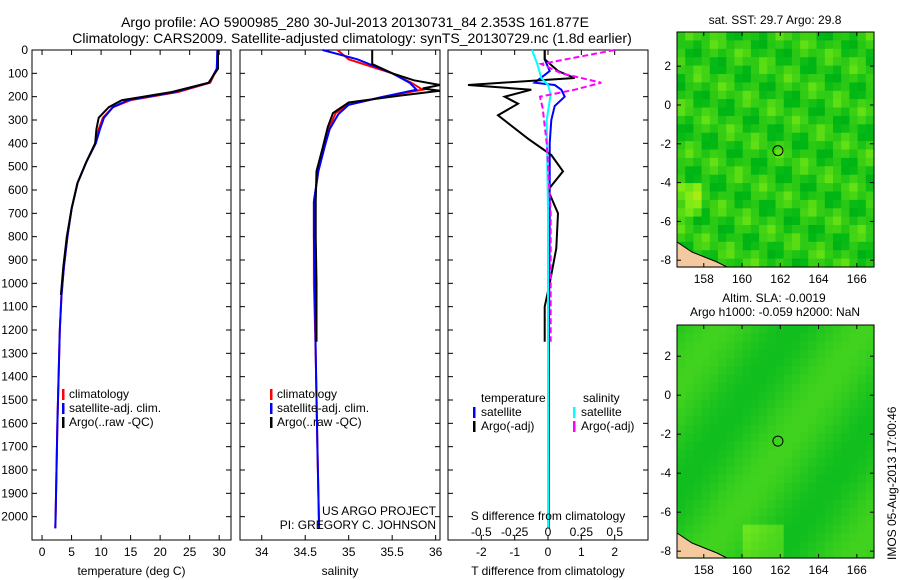 This screenshot has height=580, width=900. What do you see at coordinates (582, 532) in the screenshot?
I see `x2-tick-label: 0.25` at bounding box center [582, 532].